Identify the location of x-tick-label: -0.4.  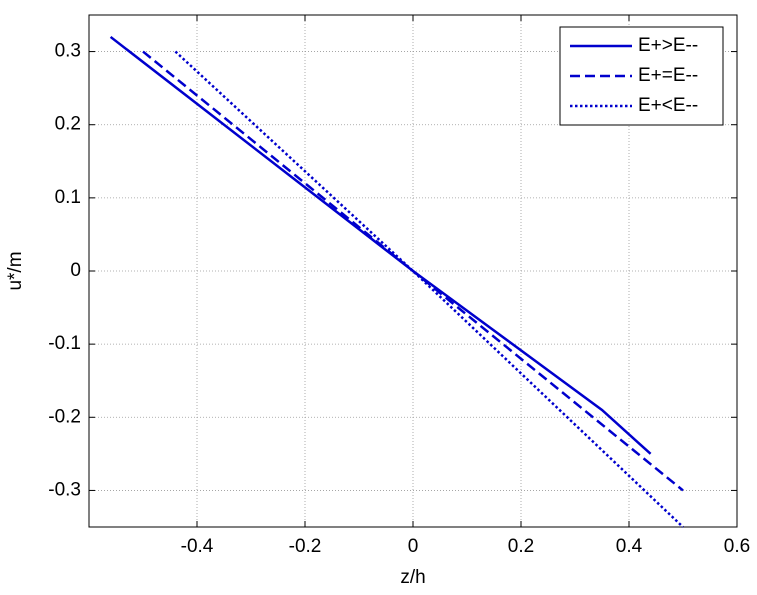
(197, 546).